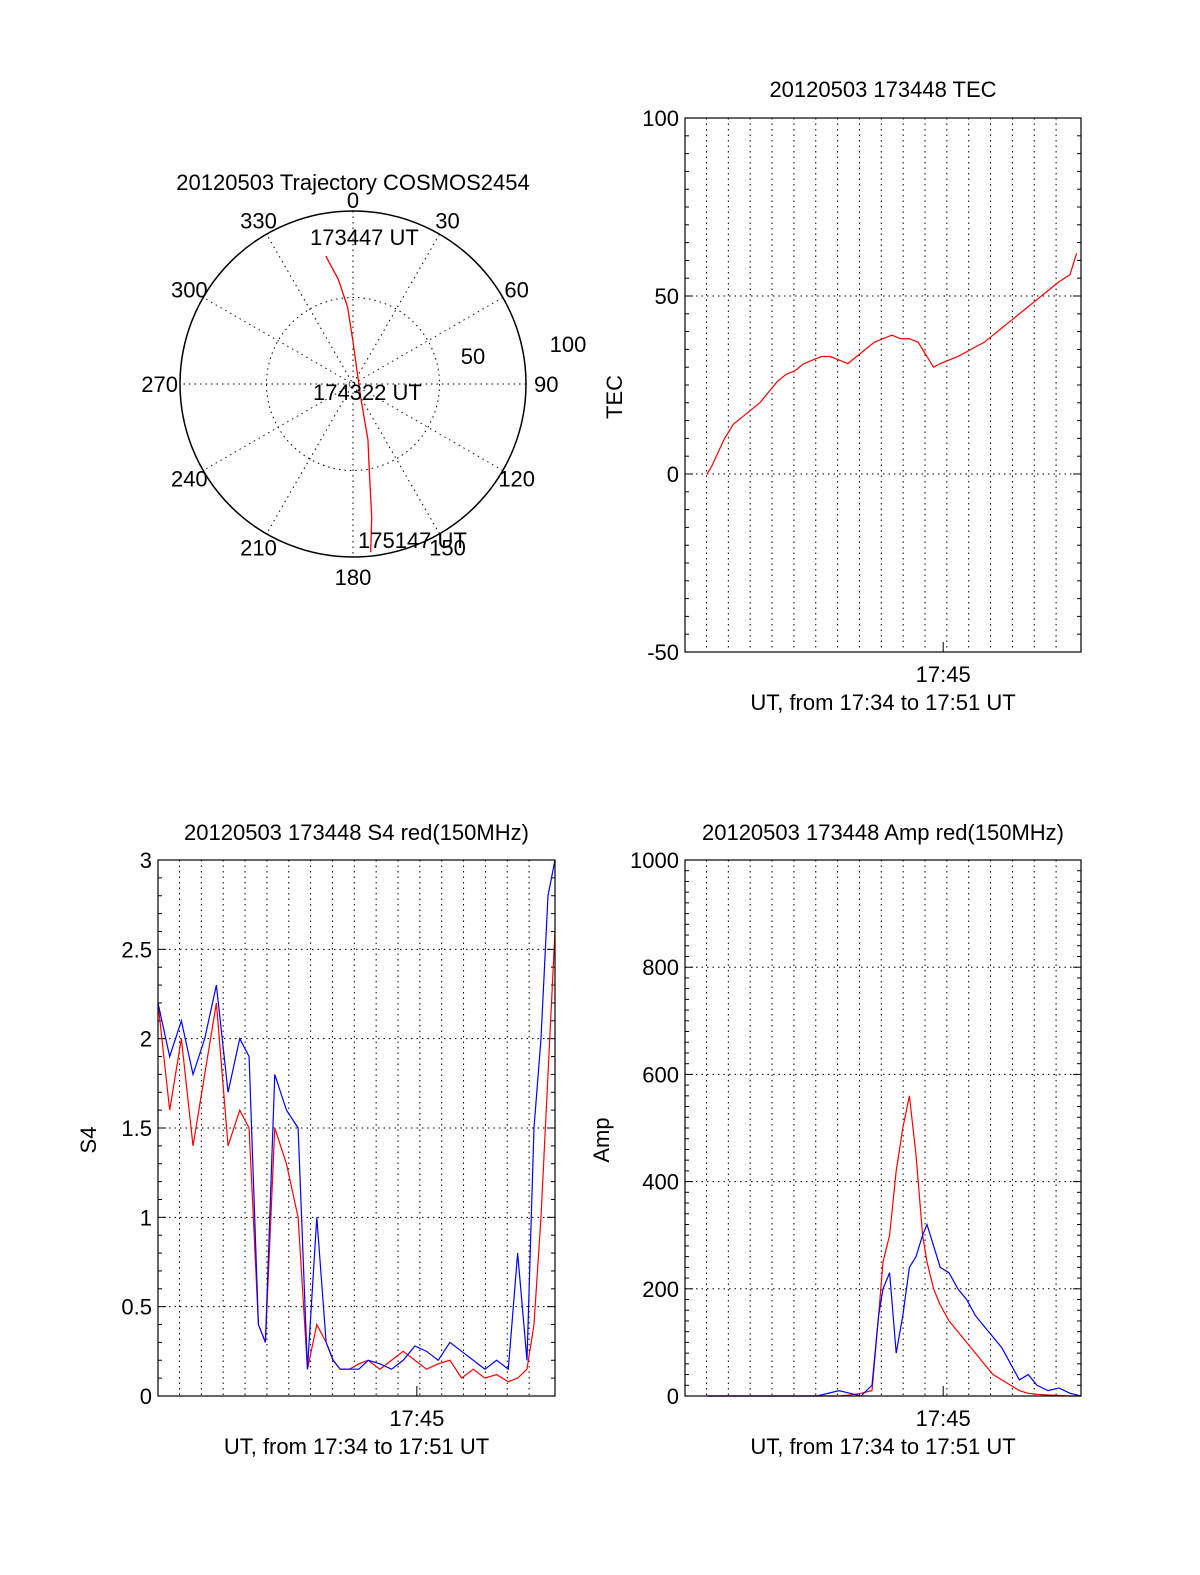  I want to click on chart-title: 20120503 173448 S4 red(150MHz), so click(356, 832).